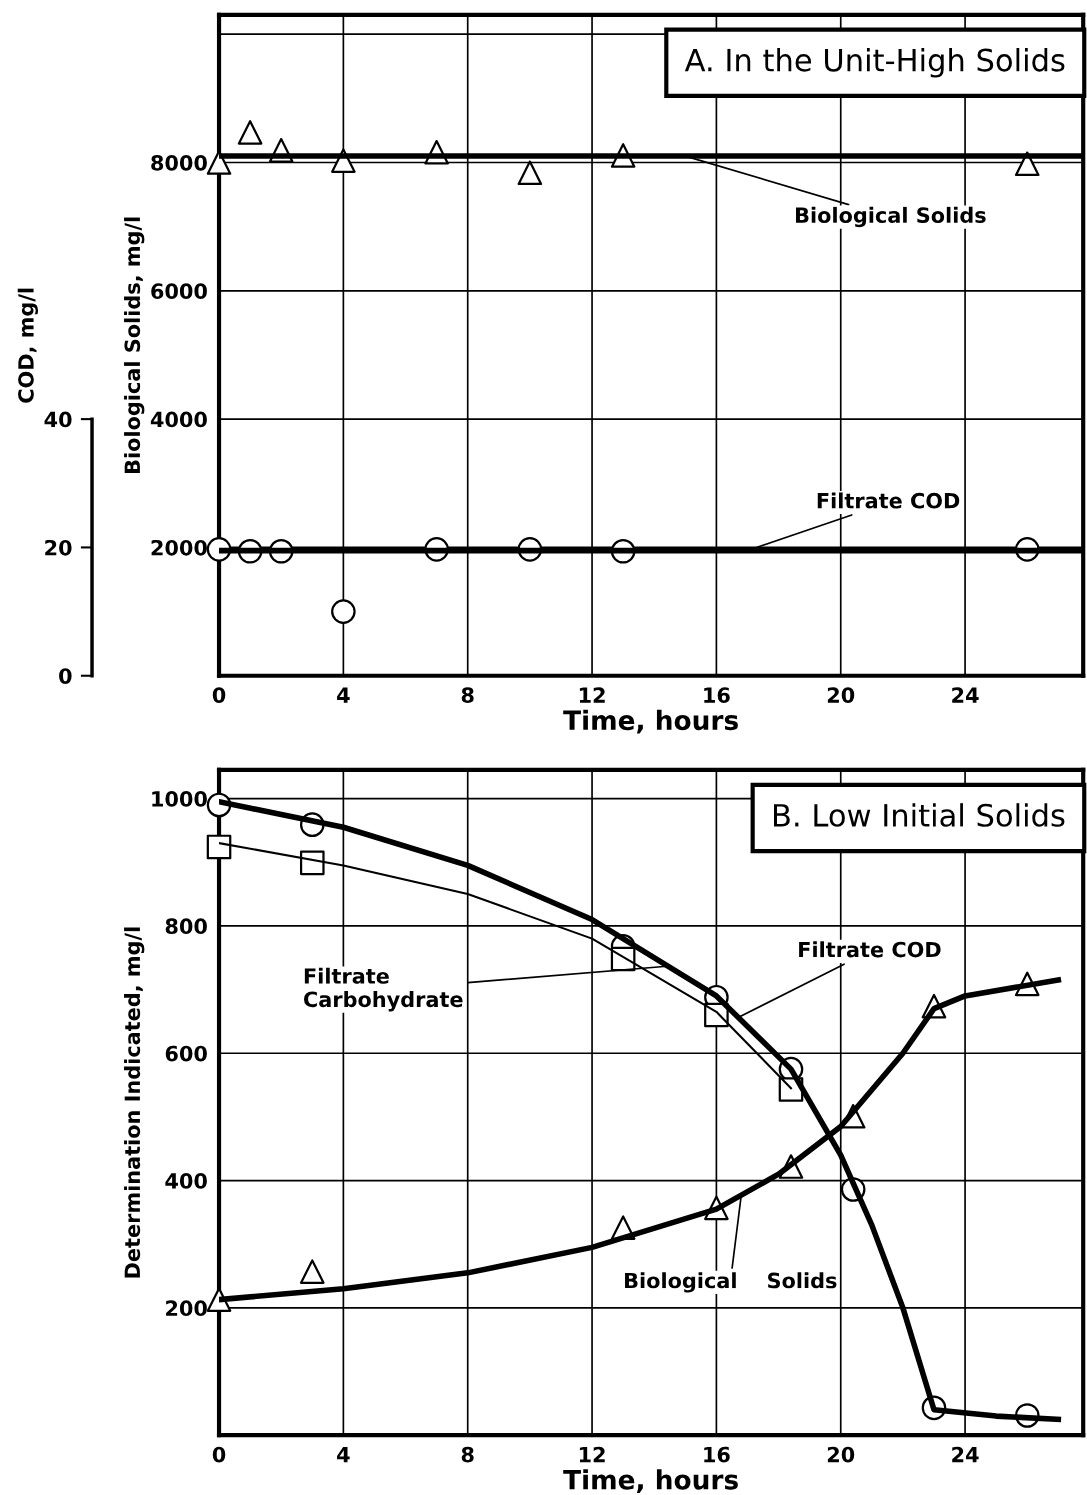  Describe the element at coordinates (28, 345) in the screenshot. I see `y2-axis-title: COD, mg/l` at that location.